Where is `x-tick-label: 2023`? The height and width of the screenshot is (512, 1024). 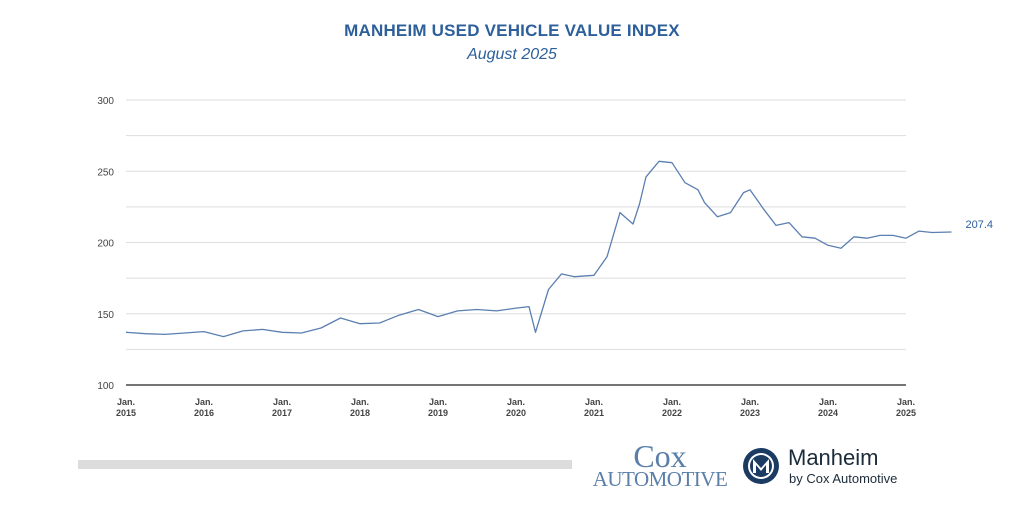 x-tick-label: 2023 is located at coordinates (750, 413).